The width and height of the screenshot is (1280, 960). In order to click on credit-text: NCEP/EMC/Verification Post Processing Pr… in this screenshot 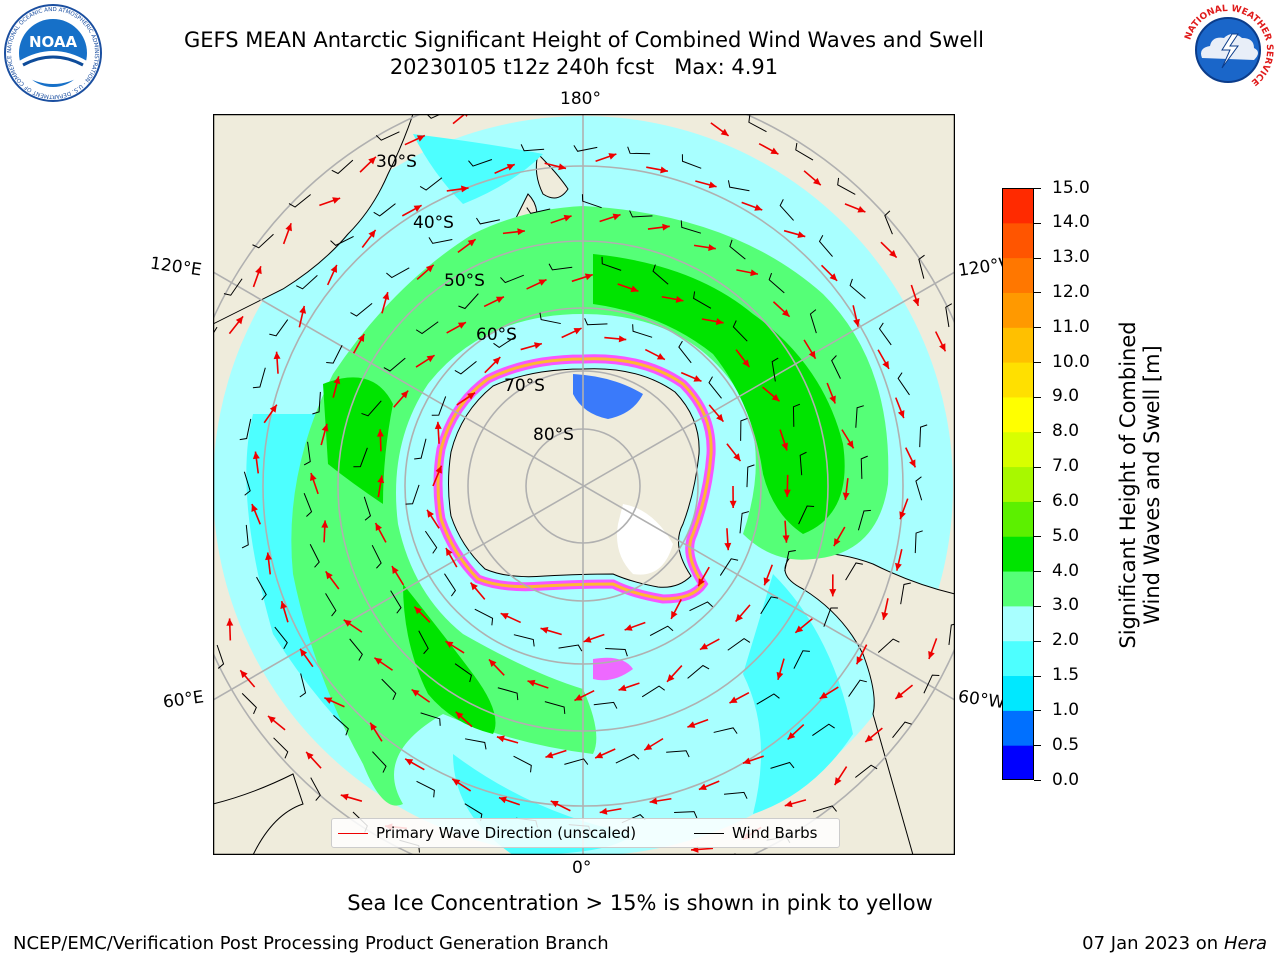, I will do `click(311, 943)`.